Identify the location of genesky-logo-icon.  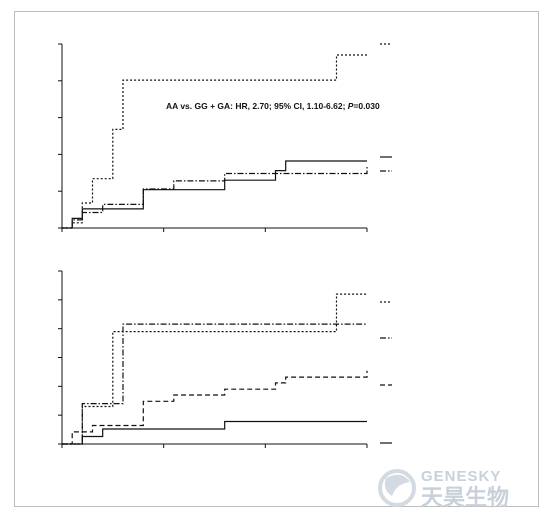
(397, 488).